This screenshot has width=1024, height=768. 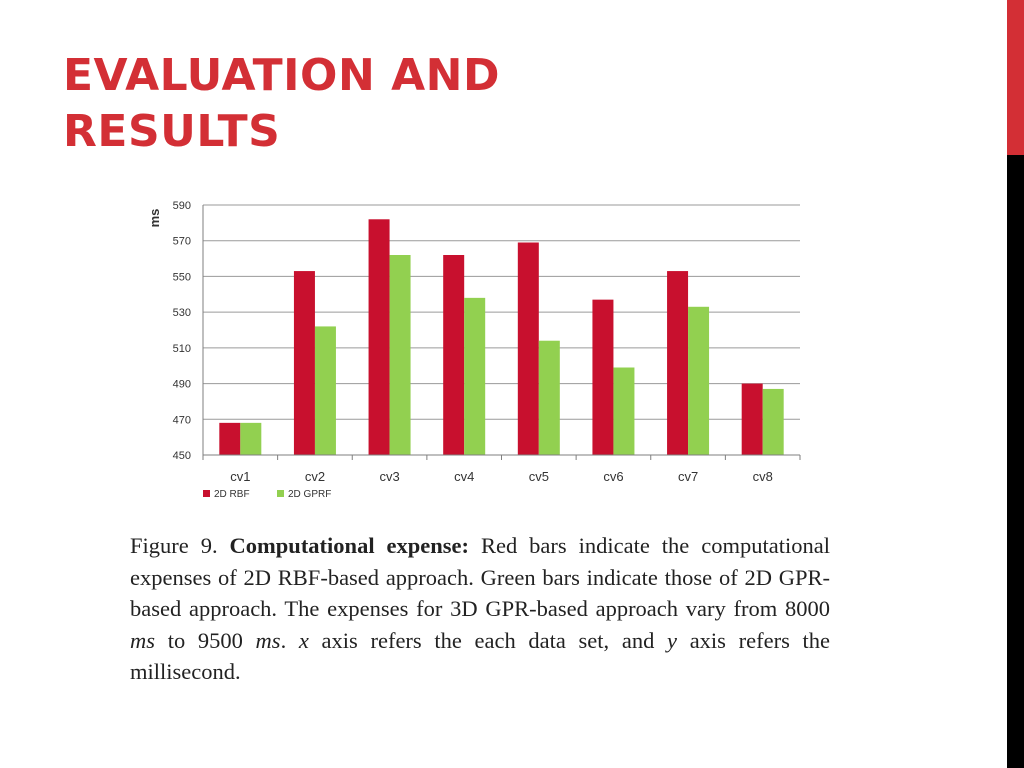 What do you see at coordinates (672, 640) in the screenshot?
I see `caption-math-y: y` at bounding box center [672, 640].